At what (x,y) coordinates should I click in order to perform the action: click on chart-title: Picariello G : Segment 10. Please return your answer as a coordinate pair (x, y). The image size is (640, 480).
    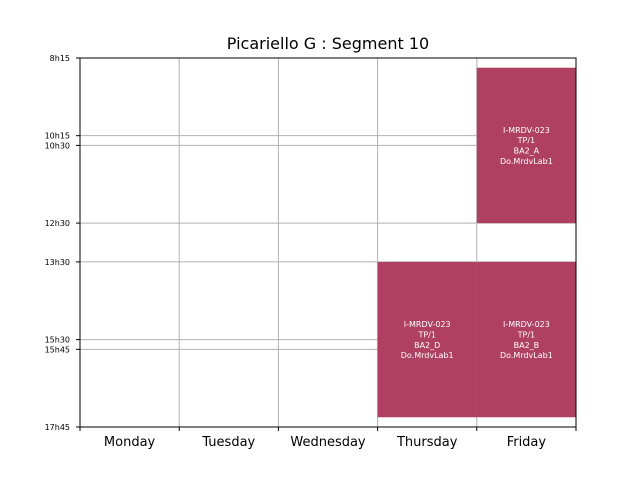
    Looking at the image, I should click on (328, 43).